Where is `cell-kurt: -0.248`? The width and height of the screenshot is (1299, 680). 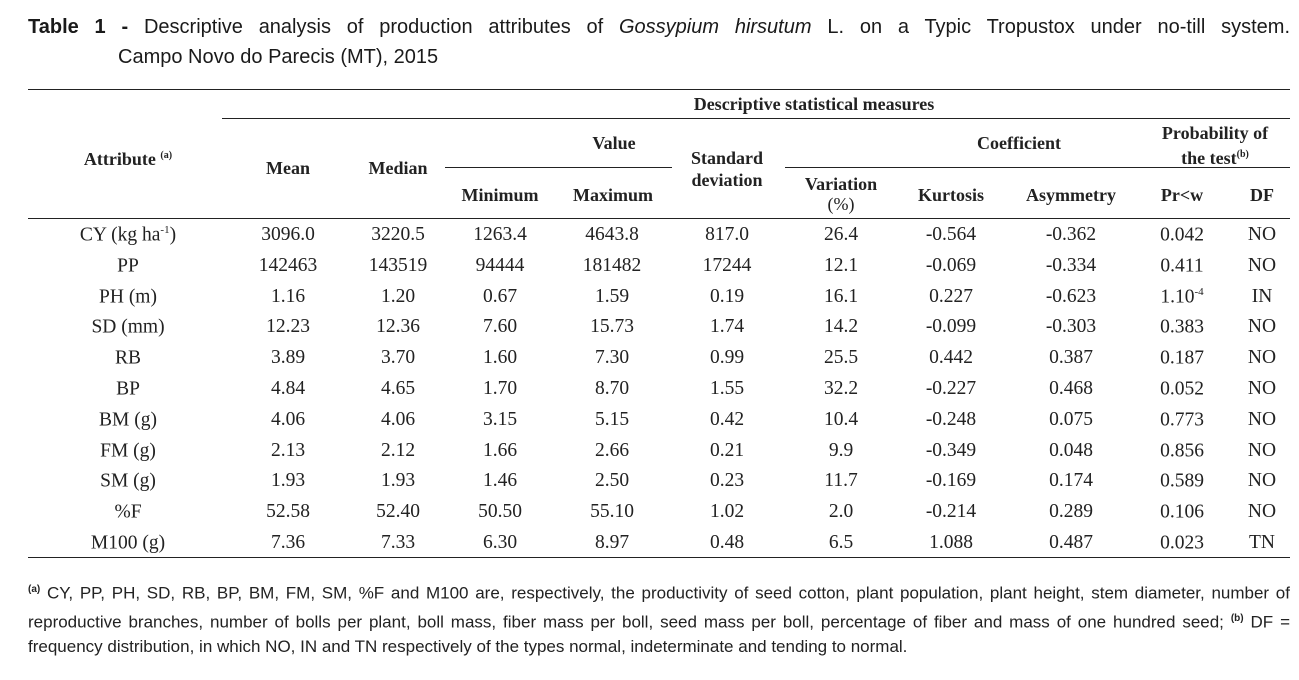 cell-kurt: -0.248 is located at coordinates (951, 420).